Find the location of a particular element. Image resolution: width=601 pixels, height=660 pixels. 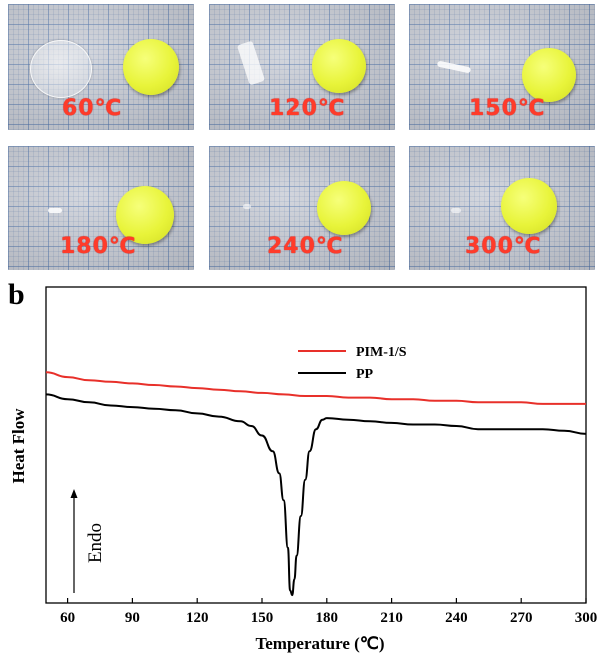

photo-240c: 240℃ is located at coordinates (302, 208).